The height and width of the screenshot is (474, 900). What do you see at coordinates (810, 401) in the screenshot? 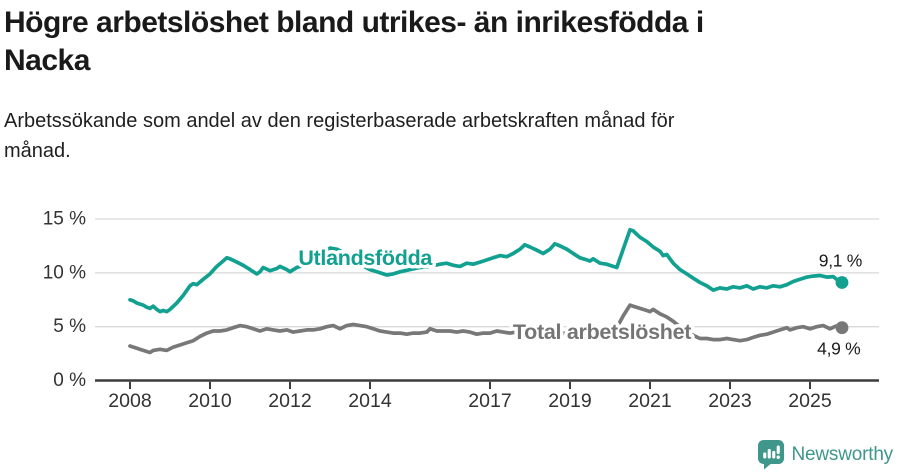
I see `x-tick-label-2025: 2025` at bounding box center [810, 401].